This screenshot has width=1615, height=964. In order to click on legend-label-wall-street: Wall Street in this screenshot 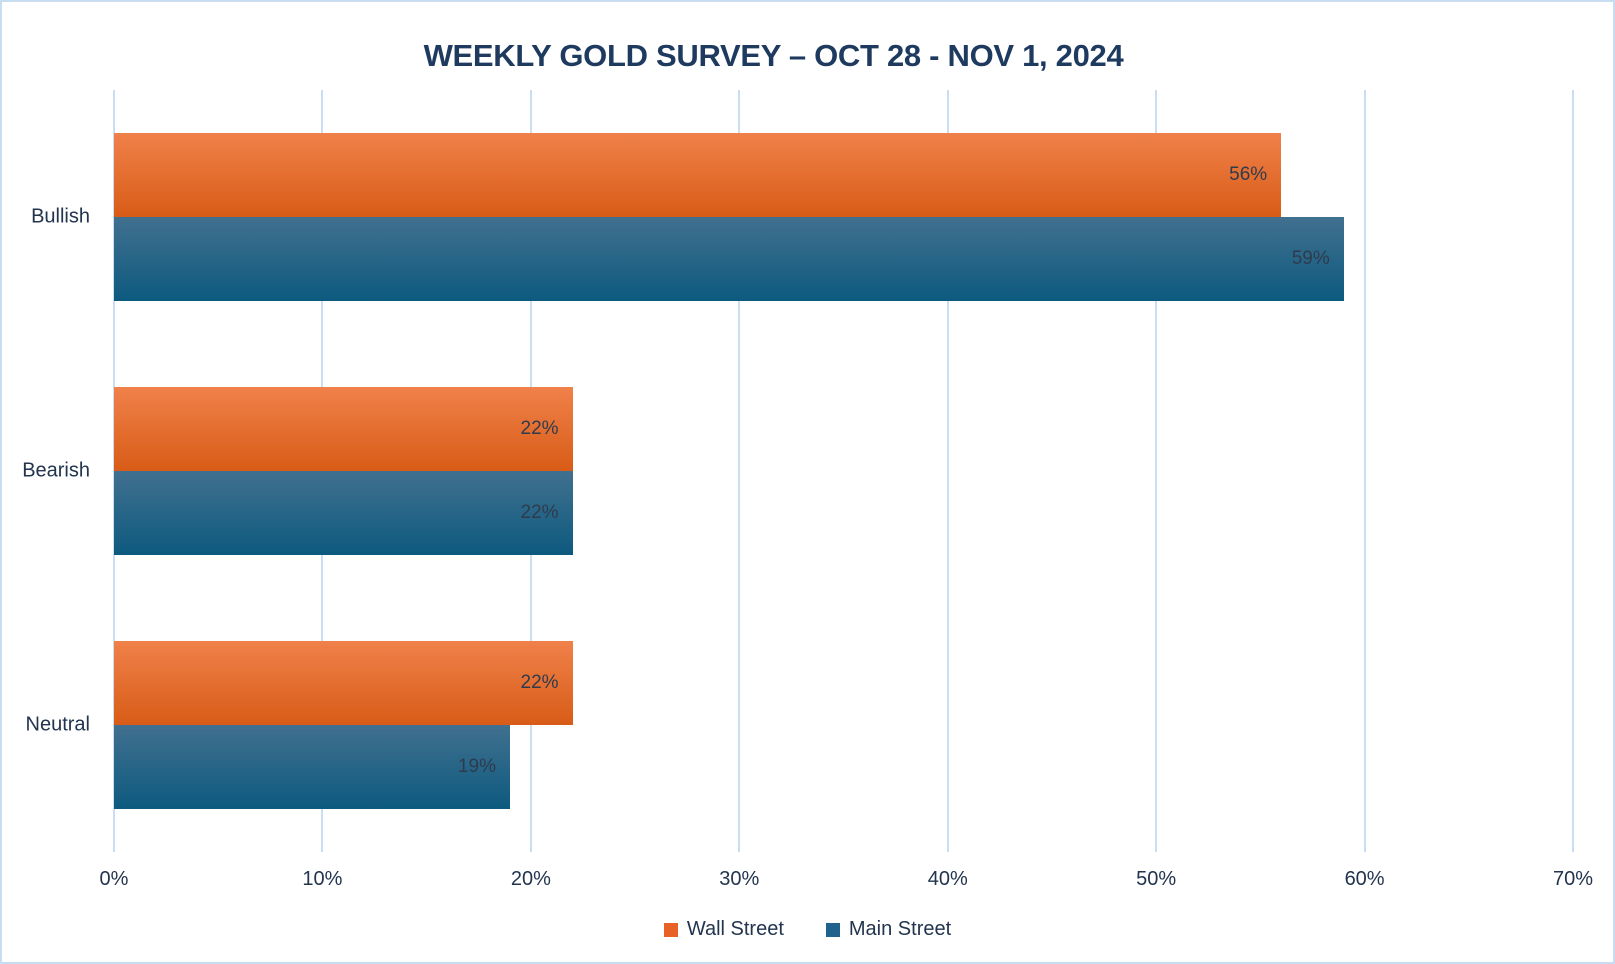, I will do `click(735, 929)`.